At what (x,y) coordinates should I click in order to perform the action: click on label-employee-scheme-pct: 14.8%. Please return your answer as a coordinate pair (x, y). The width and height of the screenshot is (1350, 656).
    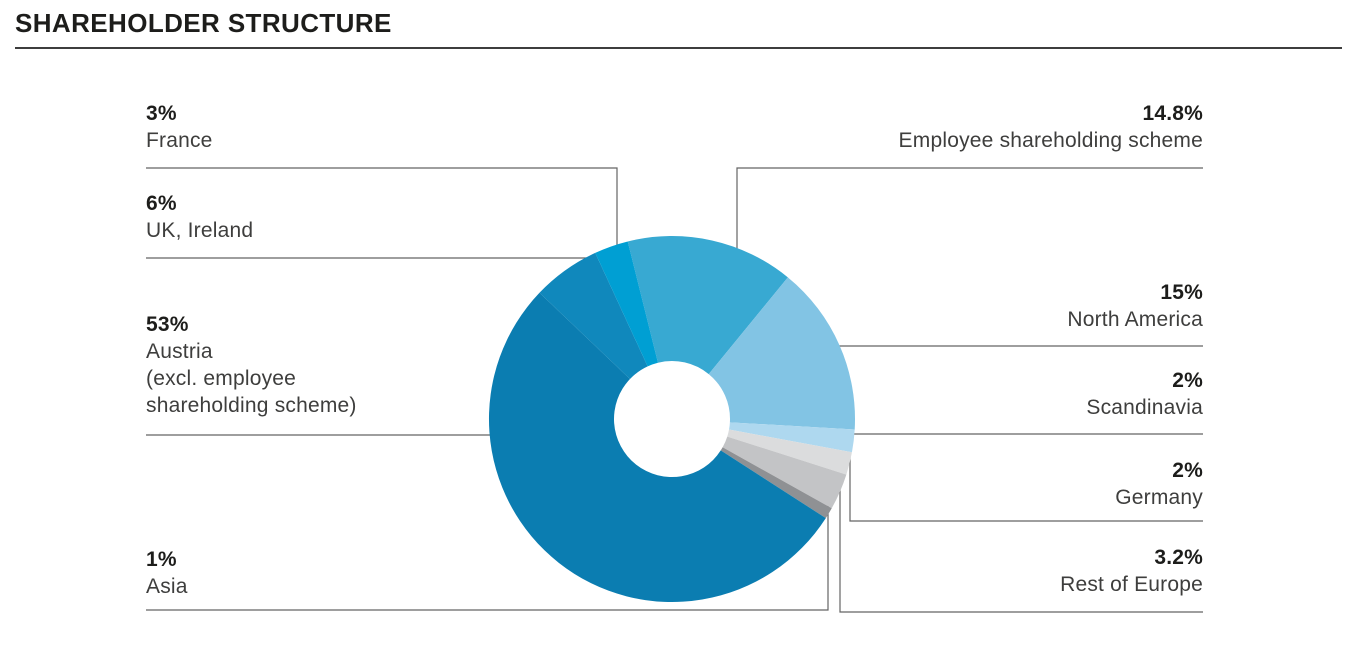
    Looking at the image, I should click on (1172, 113).